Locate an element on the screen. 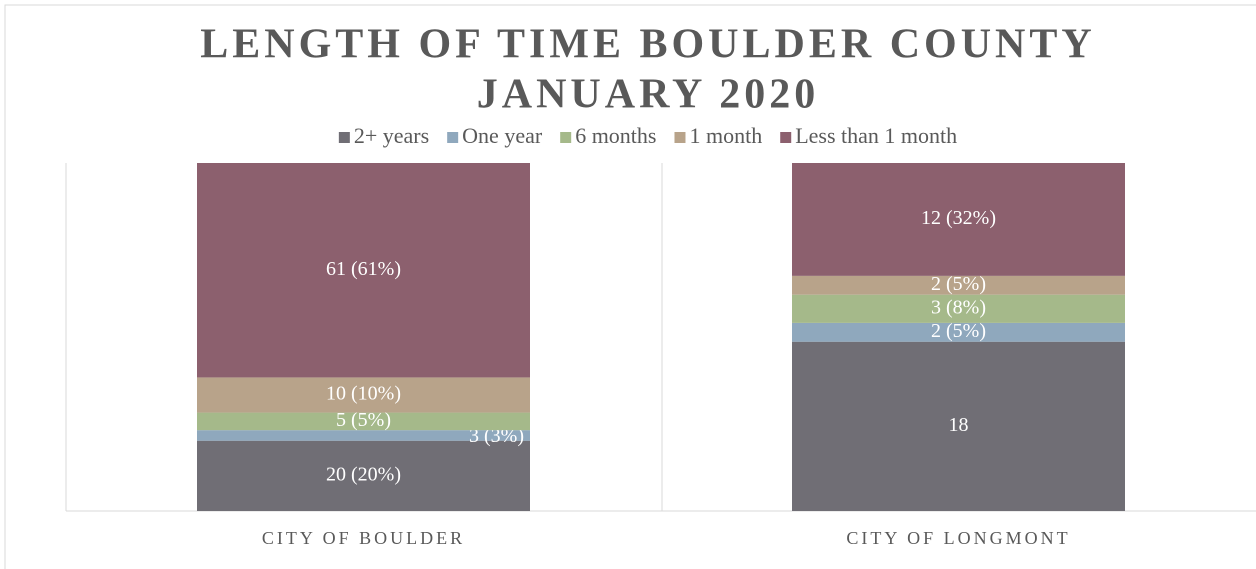 The width and height of the screenshot is (1256, 569). legend-label: Less than 1 month is located at coordinates (876, 135).